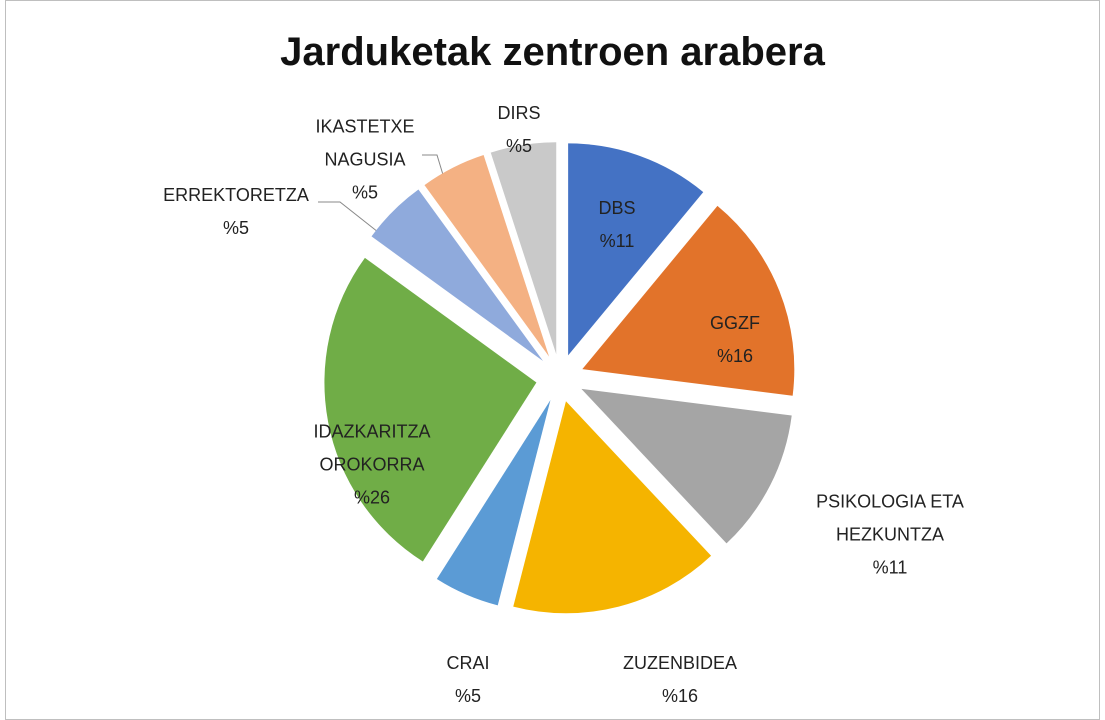 This screenshot has height=720, width=1105. I want to click on value-label: %26, so click(372, 497).